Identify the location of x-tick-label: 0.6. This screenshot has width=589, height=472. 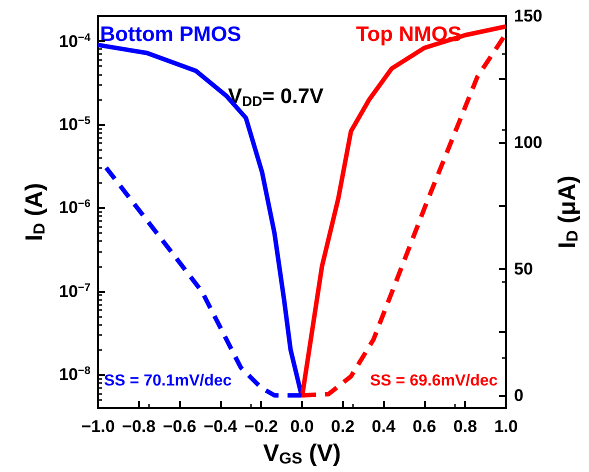
(424, 426).